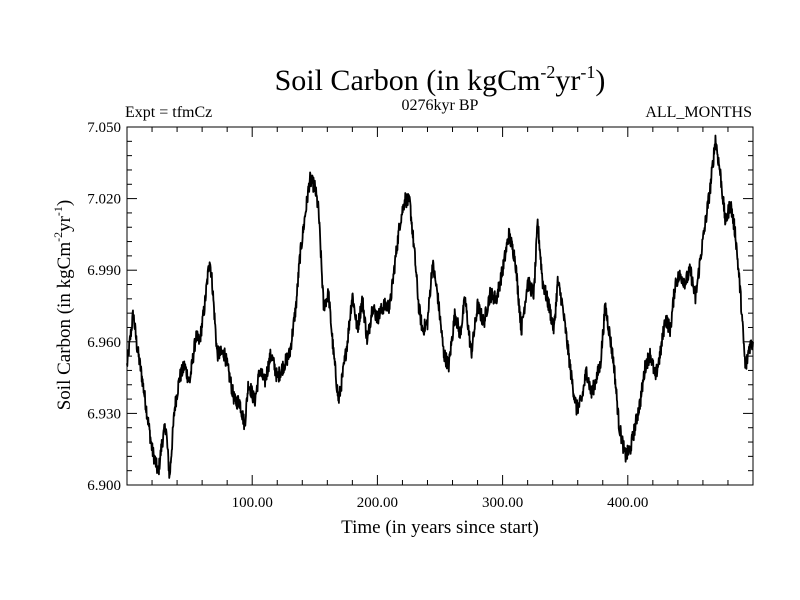  Describe the element at coordinates (104, 271) in the screenshot. I see `y-tick-label: 6.990` at that location.